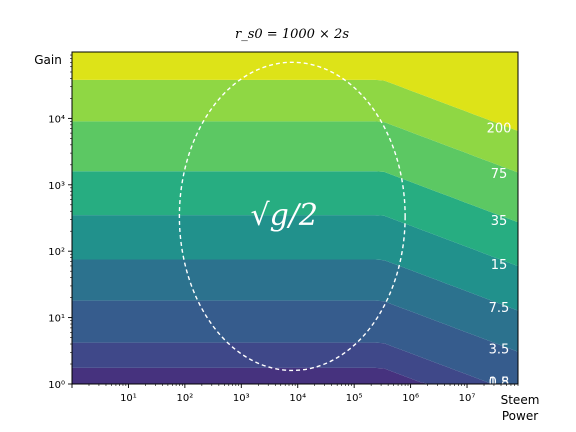 The image size is (576, 432). I want to click on x-axis: 10¹ 10² 10³ 10⁴ 10⁵ 10⁶ 10⁷, so click(295, 394).